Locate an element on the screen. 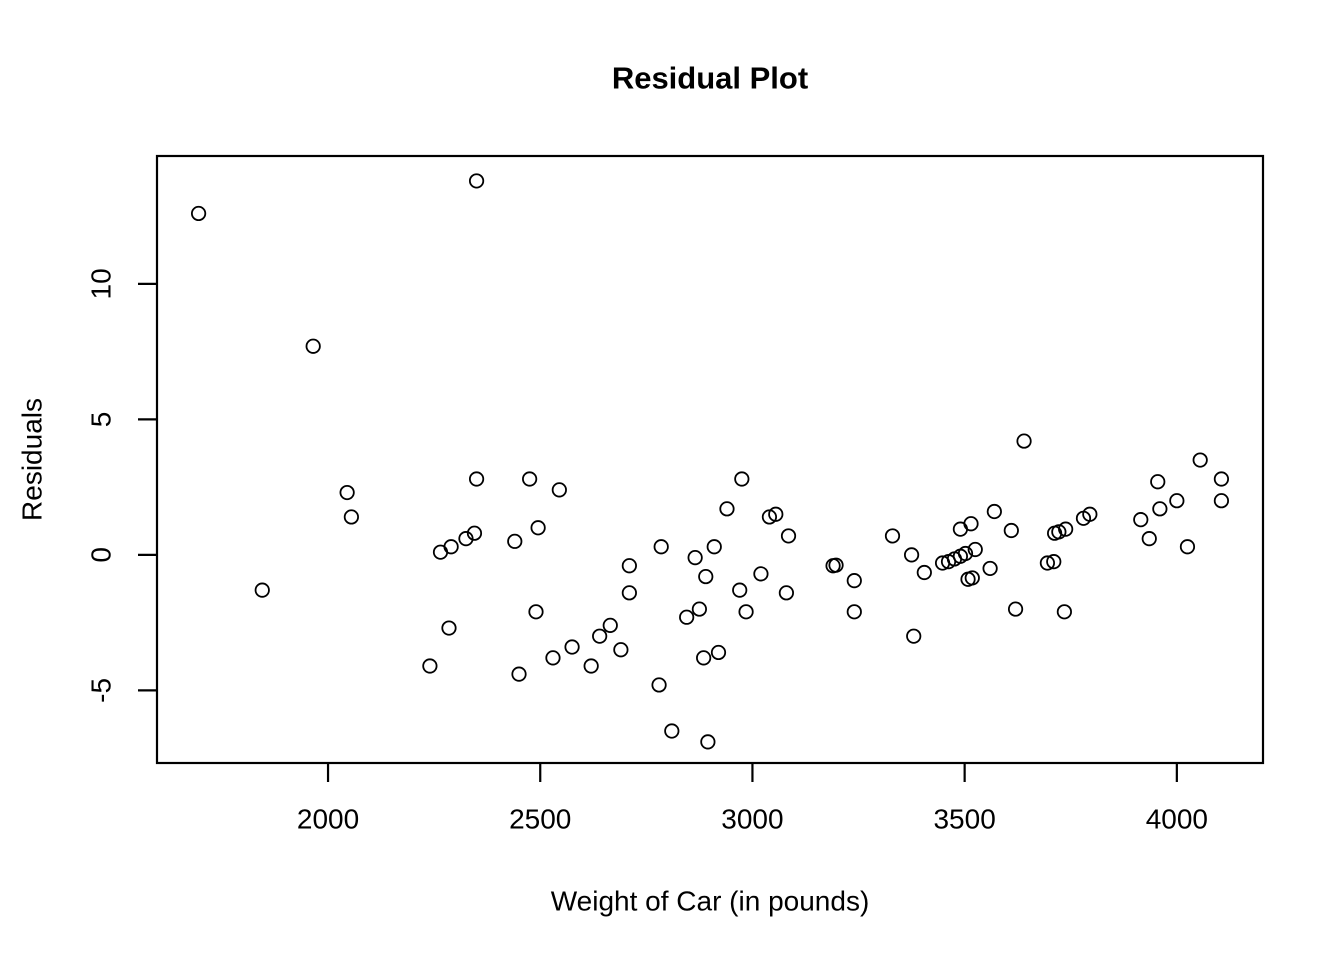 The height and width of the screenshot is (960, 1344). x-axis-label: Weight of Car (in pounds) is located at coordinates (710, 901).